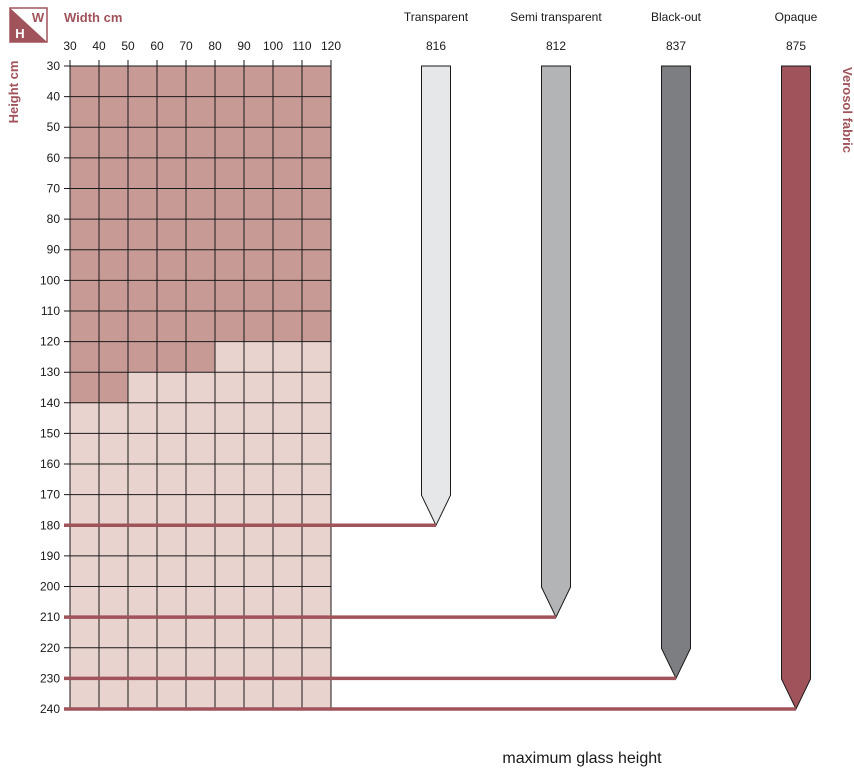 The image size is (854, 773). Describe the element at coordinates (50, 372) in the screenshot. I see `height-tick-label-130: 130` at that location.